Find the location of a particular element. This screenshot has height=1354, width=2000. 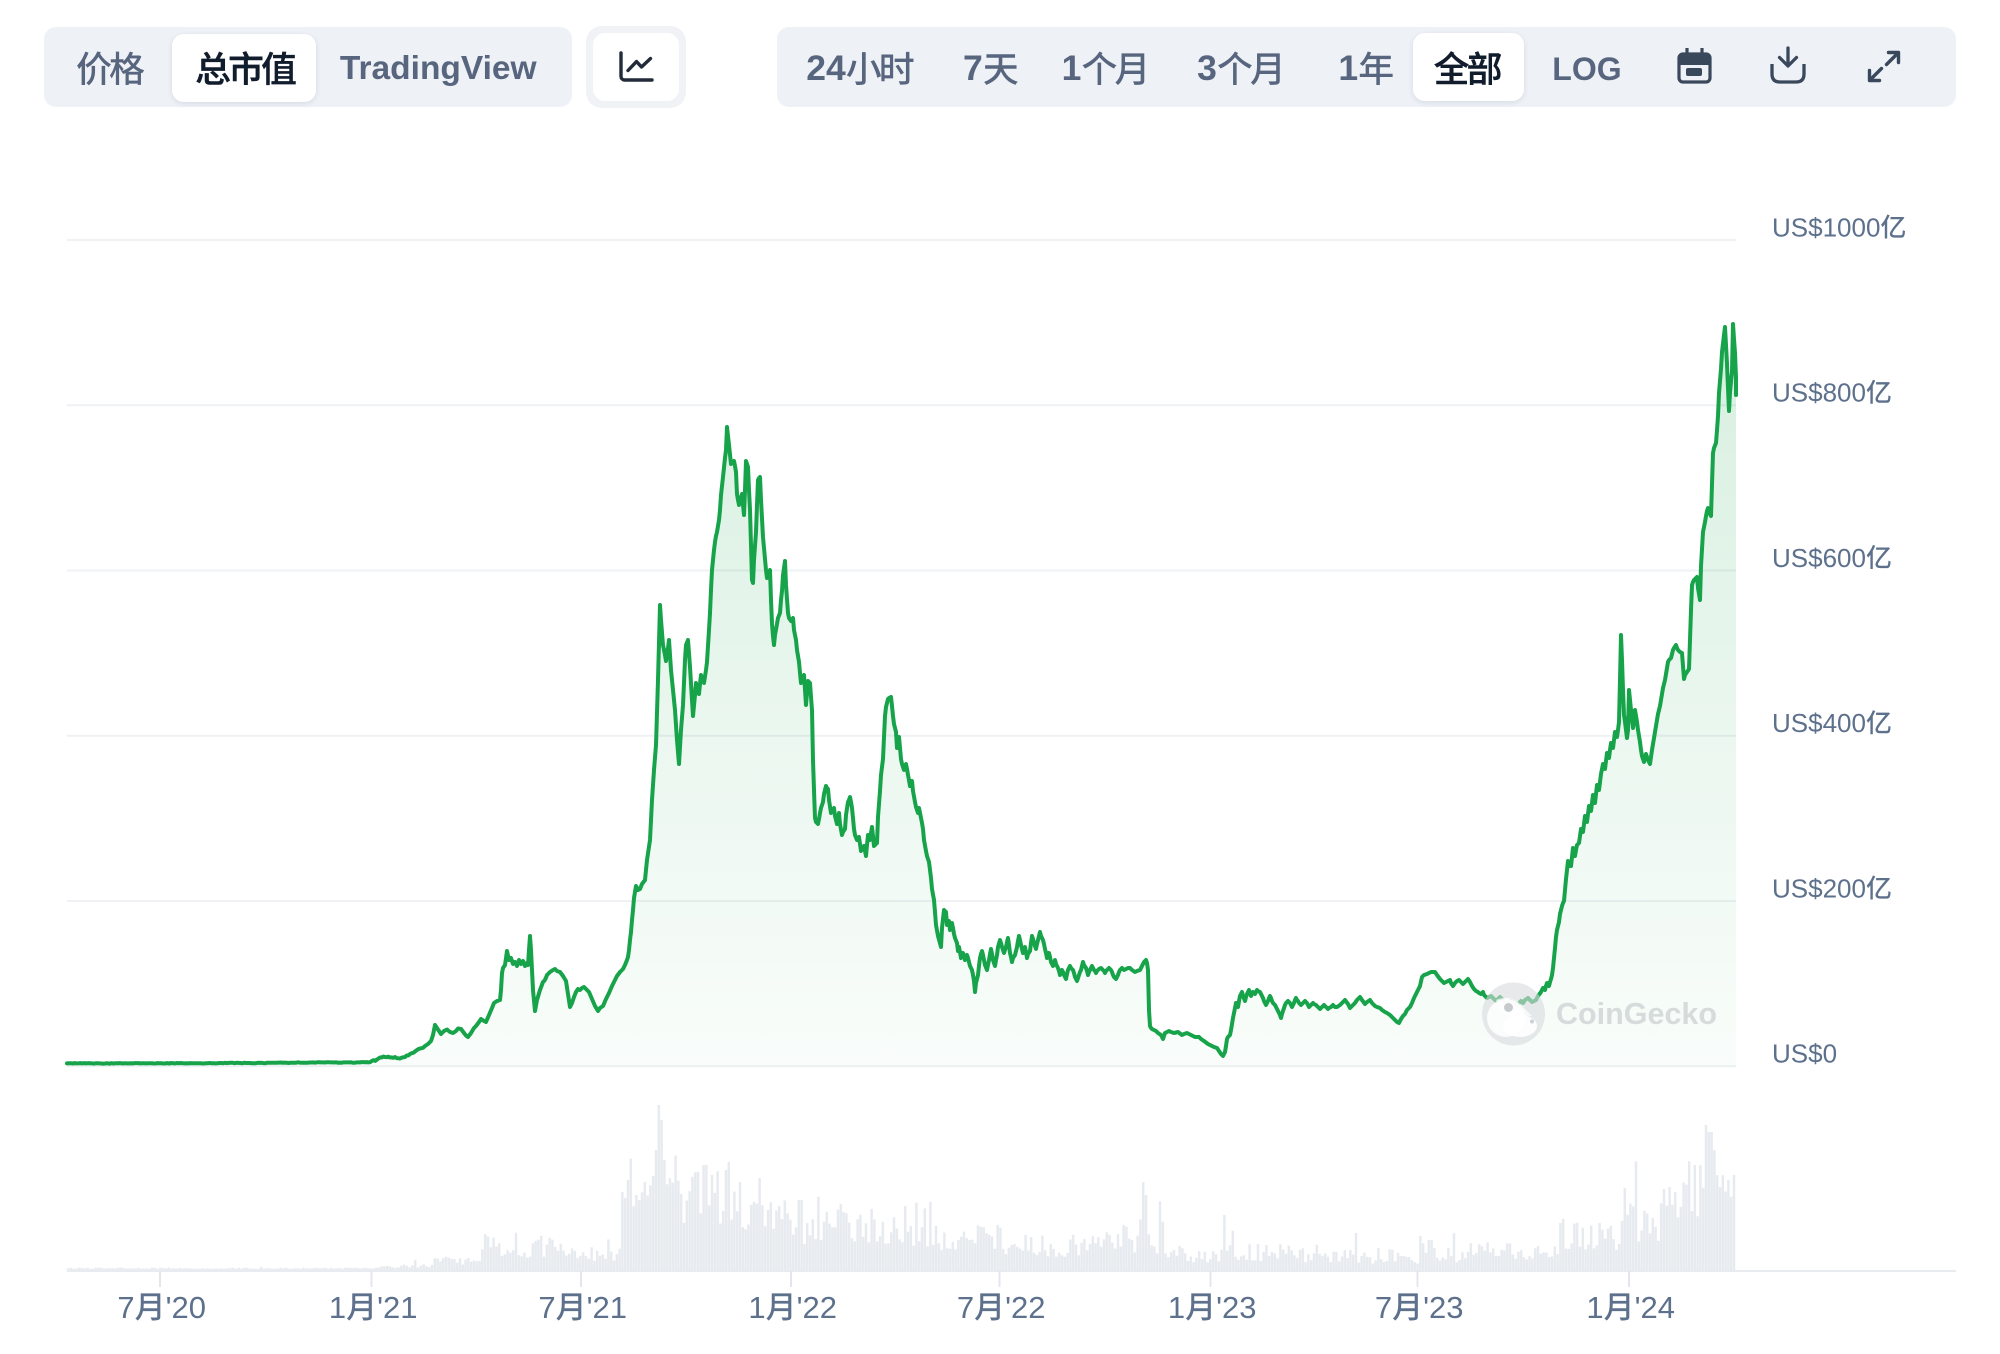

svg-text: US$800 is located at coordinates (1819, 393).